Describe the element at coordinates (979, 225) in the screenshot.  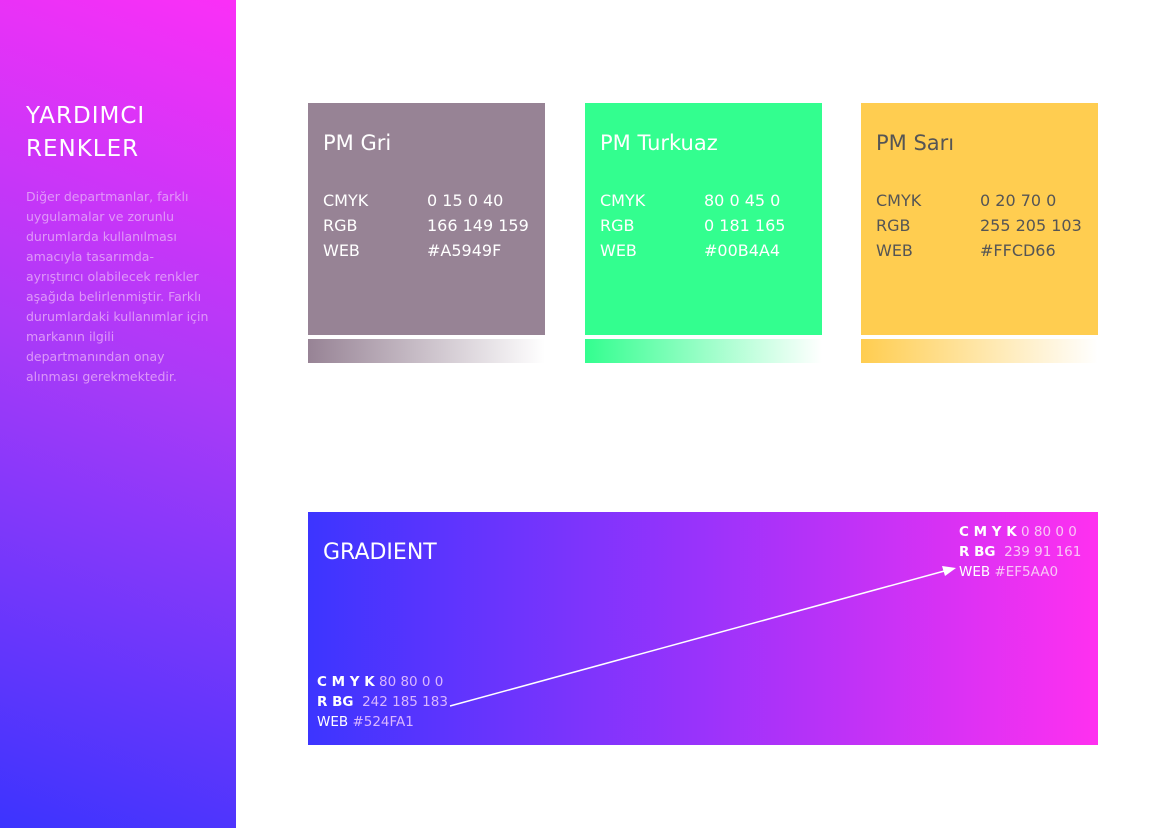
I see `color-spec-row: RGB 255 205 103` at that location.